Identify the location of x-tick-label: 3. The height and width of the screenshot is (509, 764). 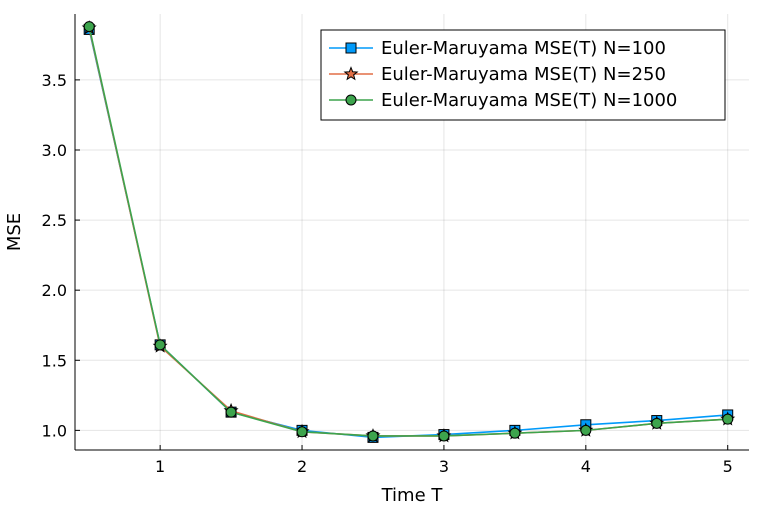
(444, 466).